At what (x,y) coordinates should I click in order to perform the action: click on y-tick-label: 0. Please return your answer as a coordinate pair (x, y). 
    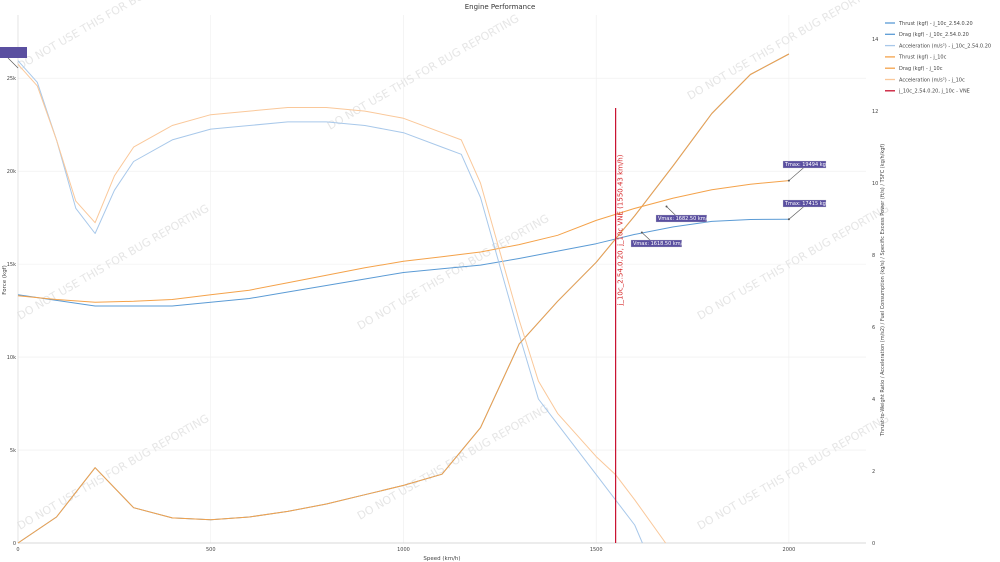
    Looking at the image, I should click on (14, 544).